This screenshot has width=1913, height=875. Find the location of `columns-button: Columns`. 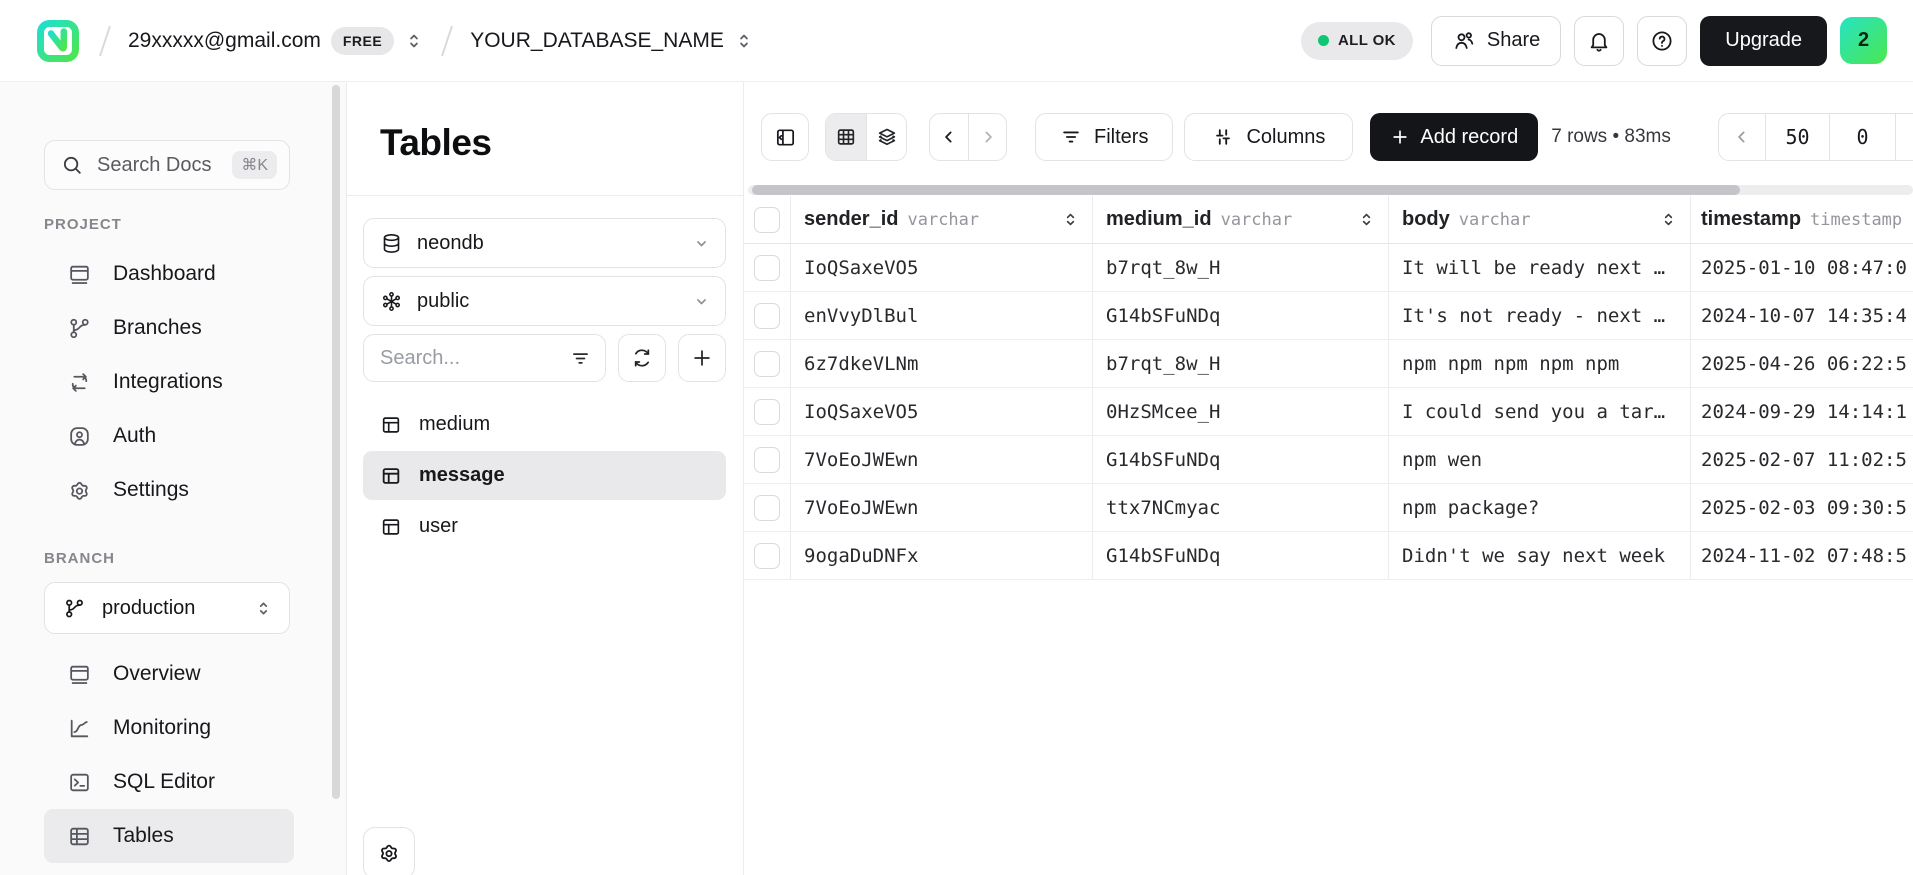

columns-button: Columns is located at coordinates (1269, 137).